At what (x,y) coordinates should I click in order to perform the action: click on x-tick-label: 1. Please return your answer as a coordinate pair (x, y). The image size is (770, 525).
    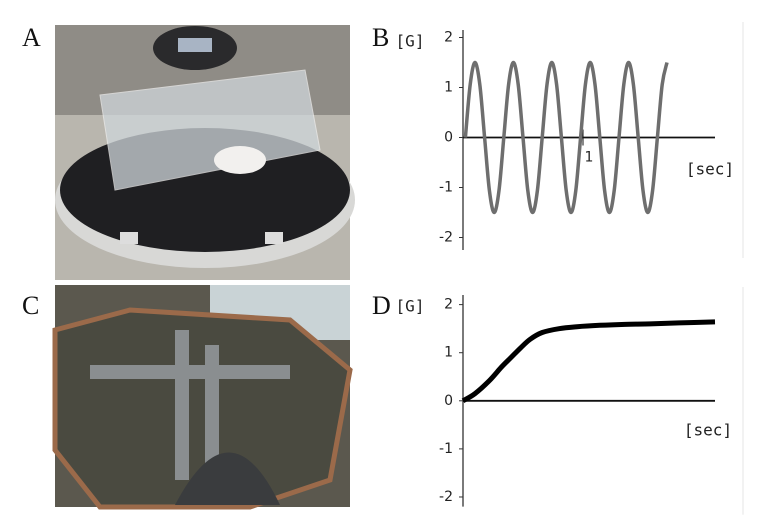
    Looking at the image, I should click on (589, 158).